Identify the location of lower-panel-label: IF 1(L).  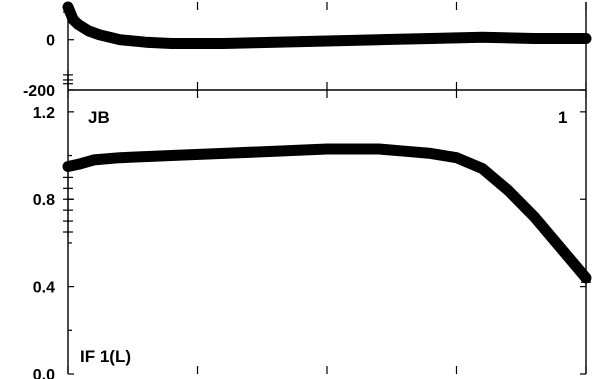
(105, 356).